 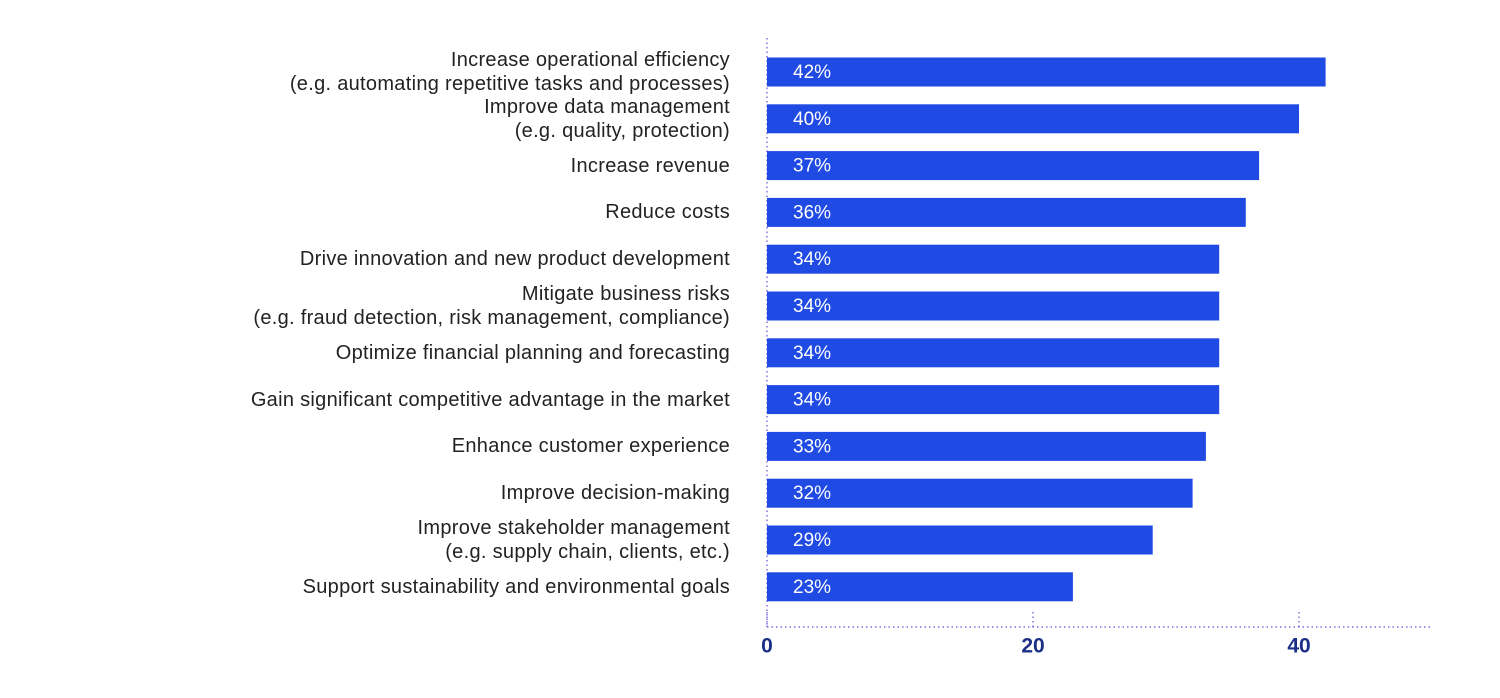 What do you see at coordinates (1298, 646) in the screenshot?
I see `x-tick-label: 40` at bounding box center [1298, 646].